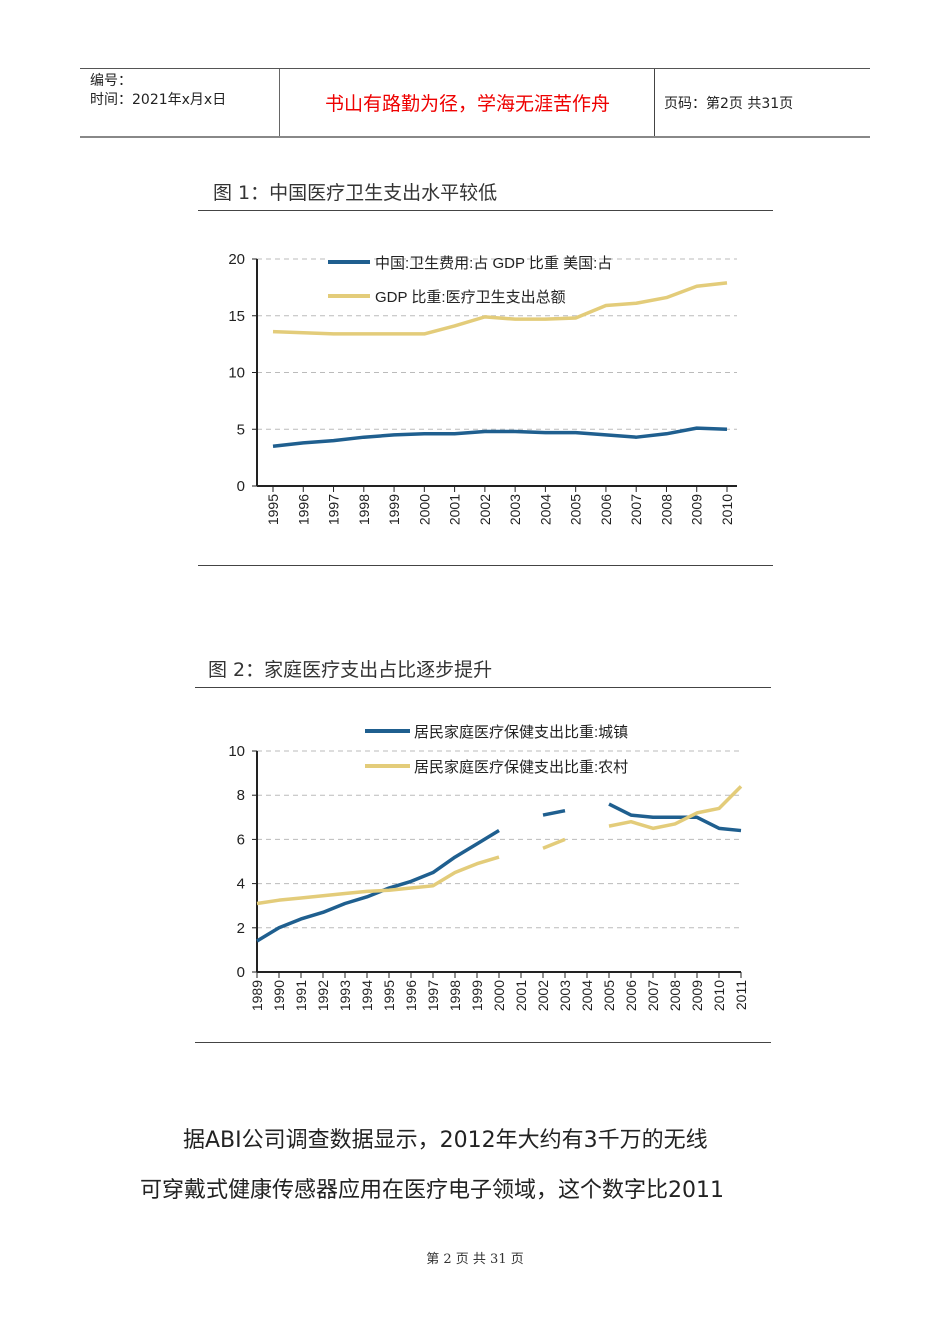  I want to click on figure1-title: 图 1：中国医疗卫生支出水平较低, so click(355, 193).